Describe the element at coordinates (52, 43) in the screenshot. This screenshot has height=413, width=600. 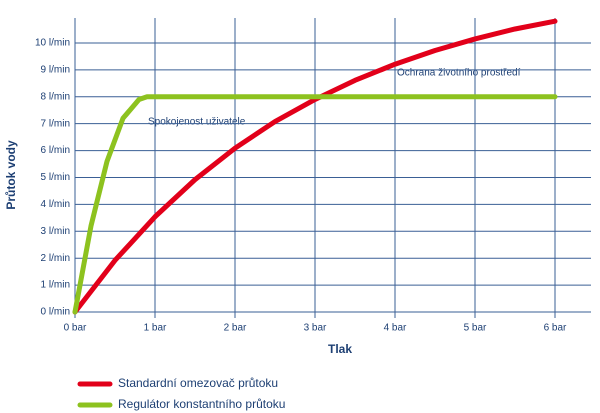
I see `y-tick-label: 10 l/min` at that location.